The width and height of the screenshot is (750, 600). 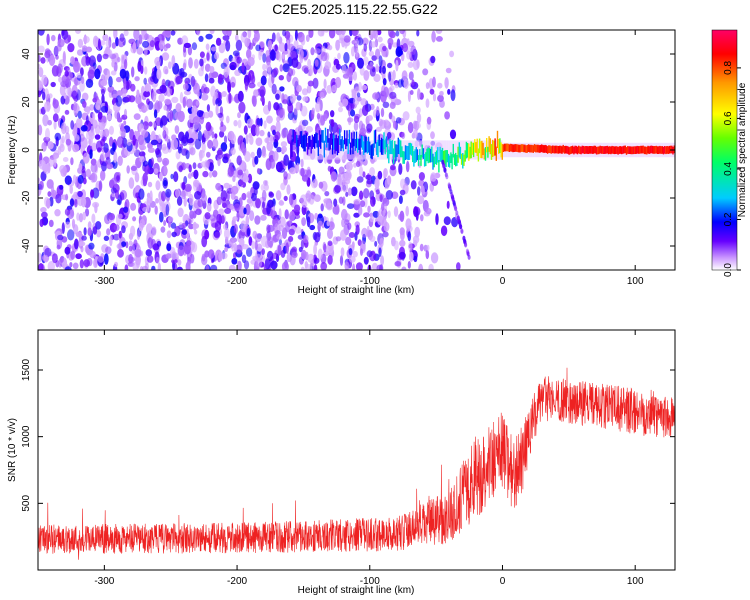 I want to click on y-tick-label: -20, so click(x=26, y=197).